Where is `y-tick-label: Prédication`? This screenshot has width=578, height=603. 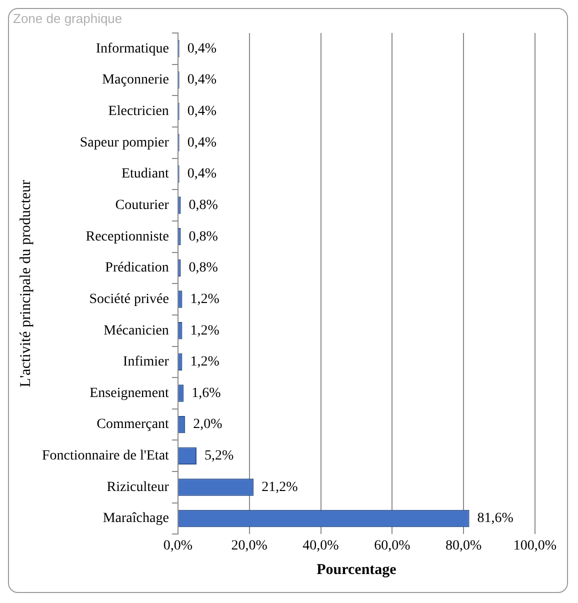 y-tick-label: Prédication is located at coordinates (137, 268).